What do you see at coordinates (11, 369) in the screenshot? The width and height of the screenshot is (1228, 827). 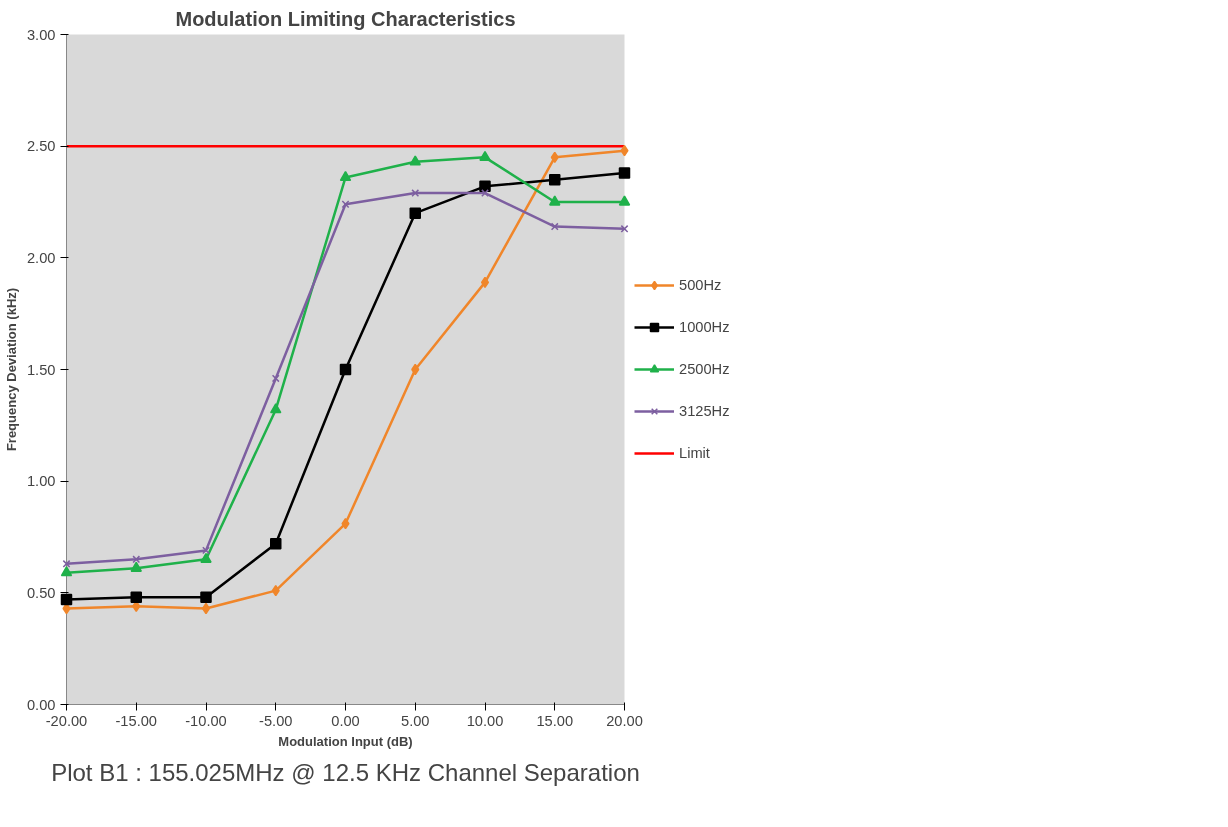 I see `y-axis-title: Frequency Deviation (kHz)` at bounding box center [11, 369].